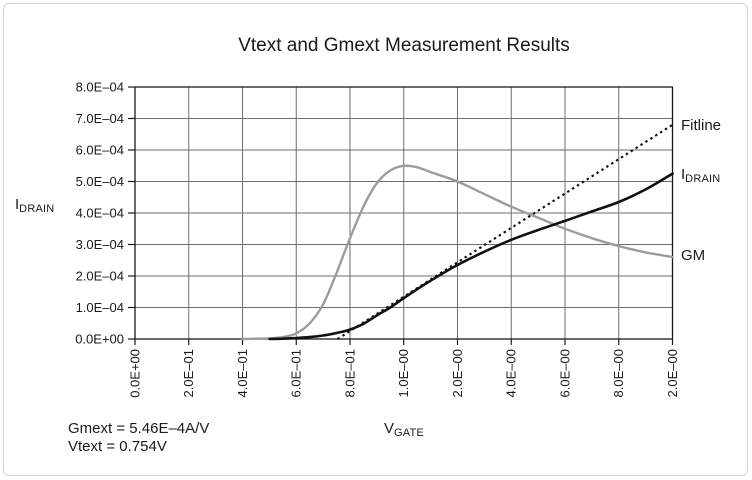 This screenshot has height=480, width=752. I want to click on gm-curve-label: GM, so click(693, 255).